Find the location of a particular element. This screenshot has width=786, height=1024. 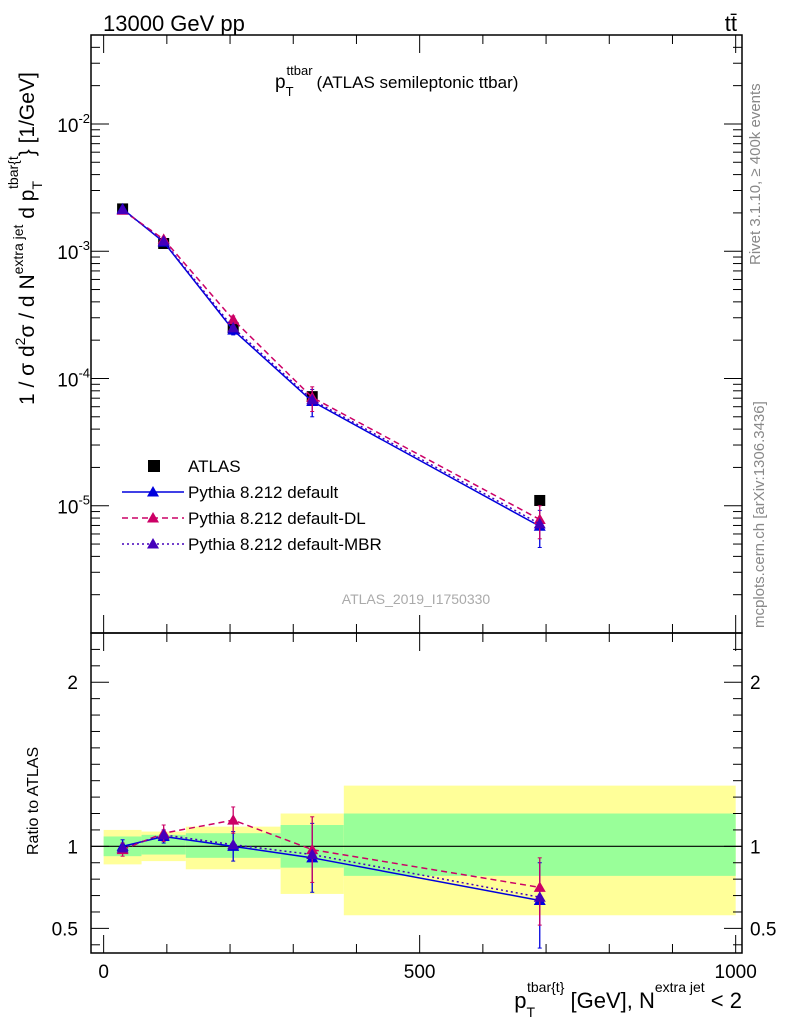

main-y-tick-label: 10⁻² is located at coordinates (73, 124).